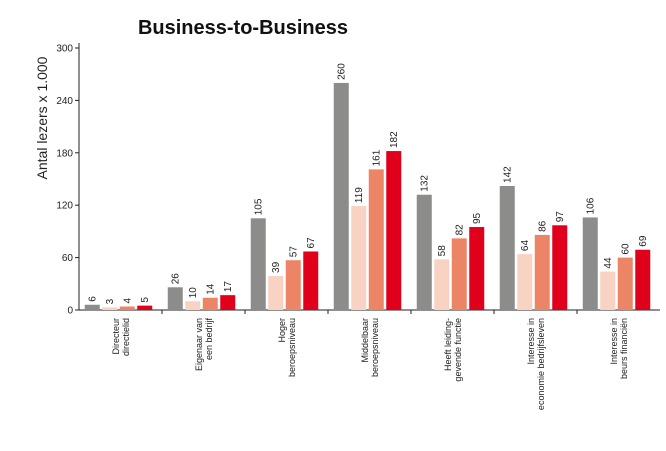  What do you see at coordinates (42, 117) in the screenshot?
I see `y-axis-label: Antal lezers x 1.000` at bounding box center [42, 117].